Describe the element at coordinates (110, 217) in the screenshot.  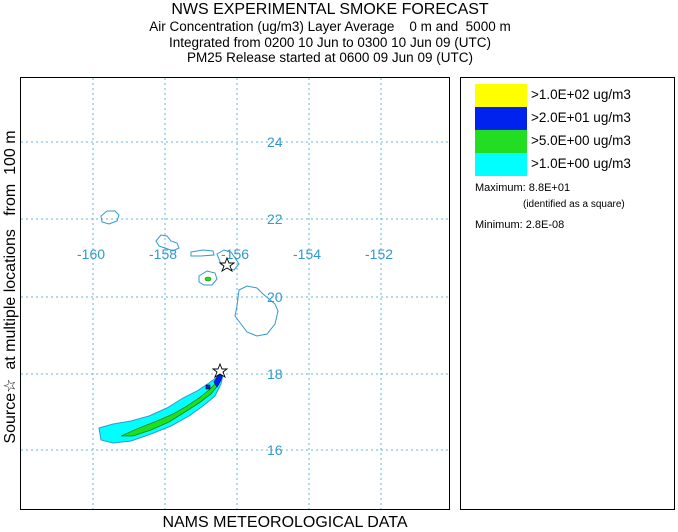
I see `niihau-island` at that location.